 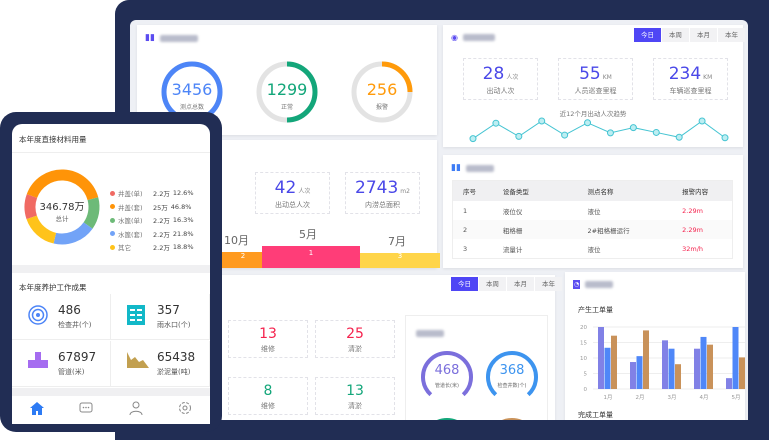 What do you see at coordinates (191, 107) in the screenshot?
I see `ring-label: 测点总数` at bounding box center [191, 107].